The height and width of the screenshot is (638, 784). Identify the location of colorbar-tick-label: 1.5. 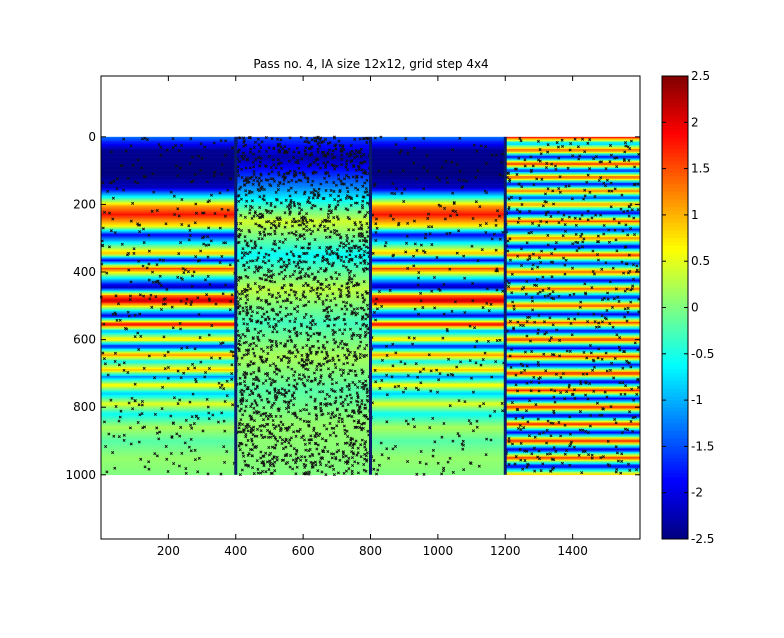
(700, 169).